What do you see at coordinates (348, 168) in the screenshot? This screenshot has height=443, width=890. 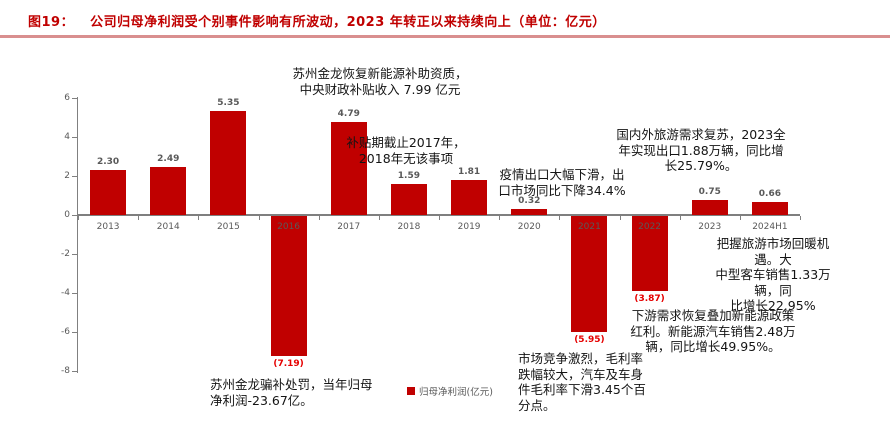 I see `bar-2017` at bounding box center [348, 168].